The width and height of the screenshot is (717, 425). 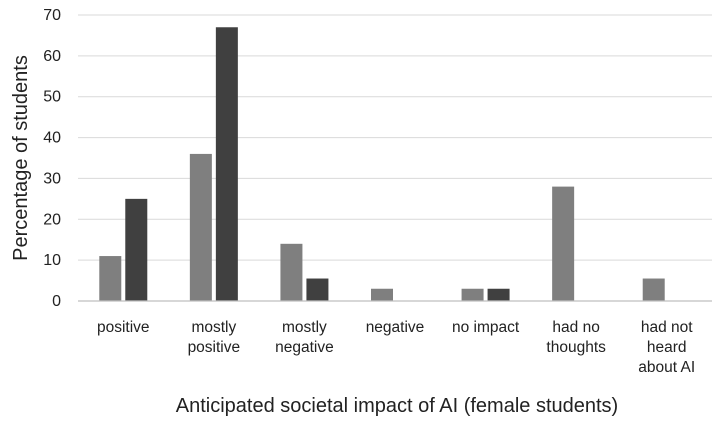 I want to click on x-tick-label: mostly negative, so click(x=304, y=337).